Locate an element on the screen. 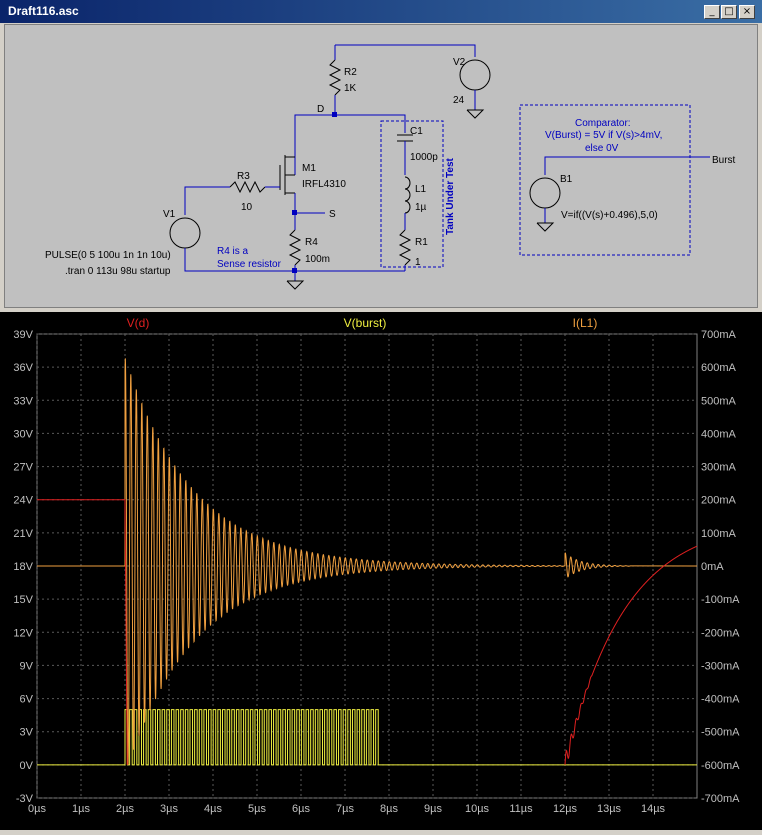 The width and height of the screenshot is (762, 835). left-axis-tick-label: 9V is located at coordinates (27, 666).